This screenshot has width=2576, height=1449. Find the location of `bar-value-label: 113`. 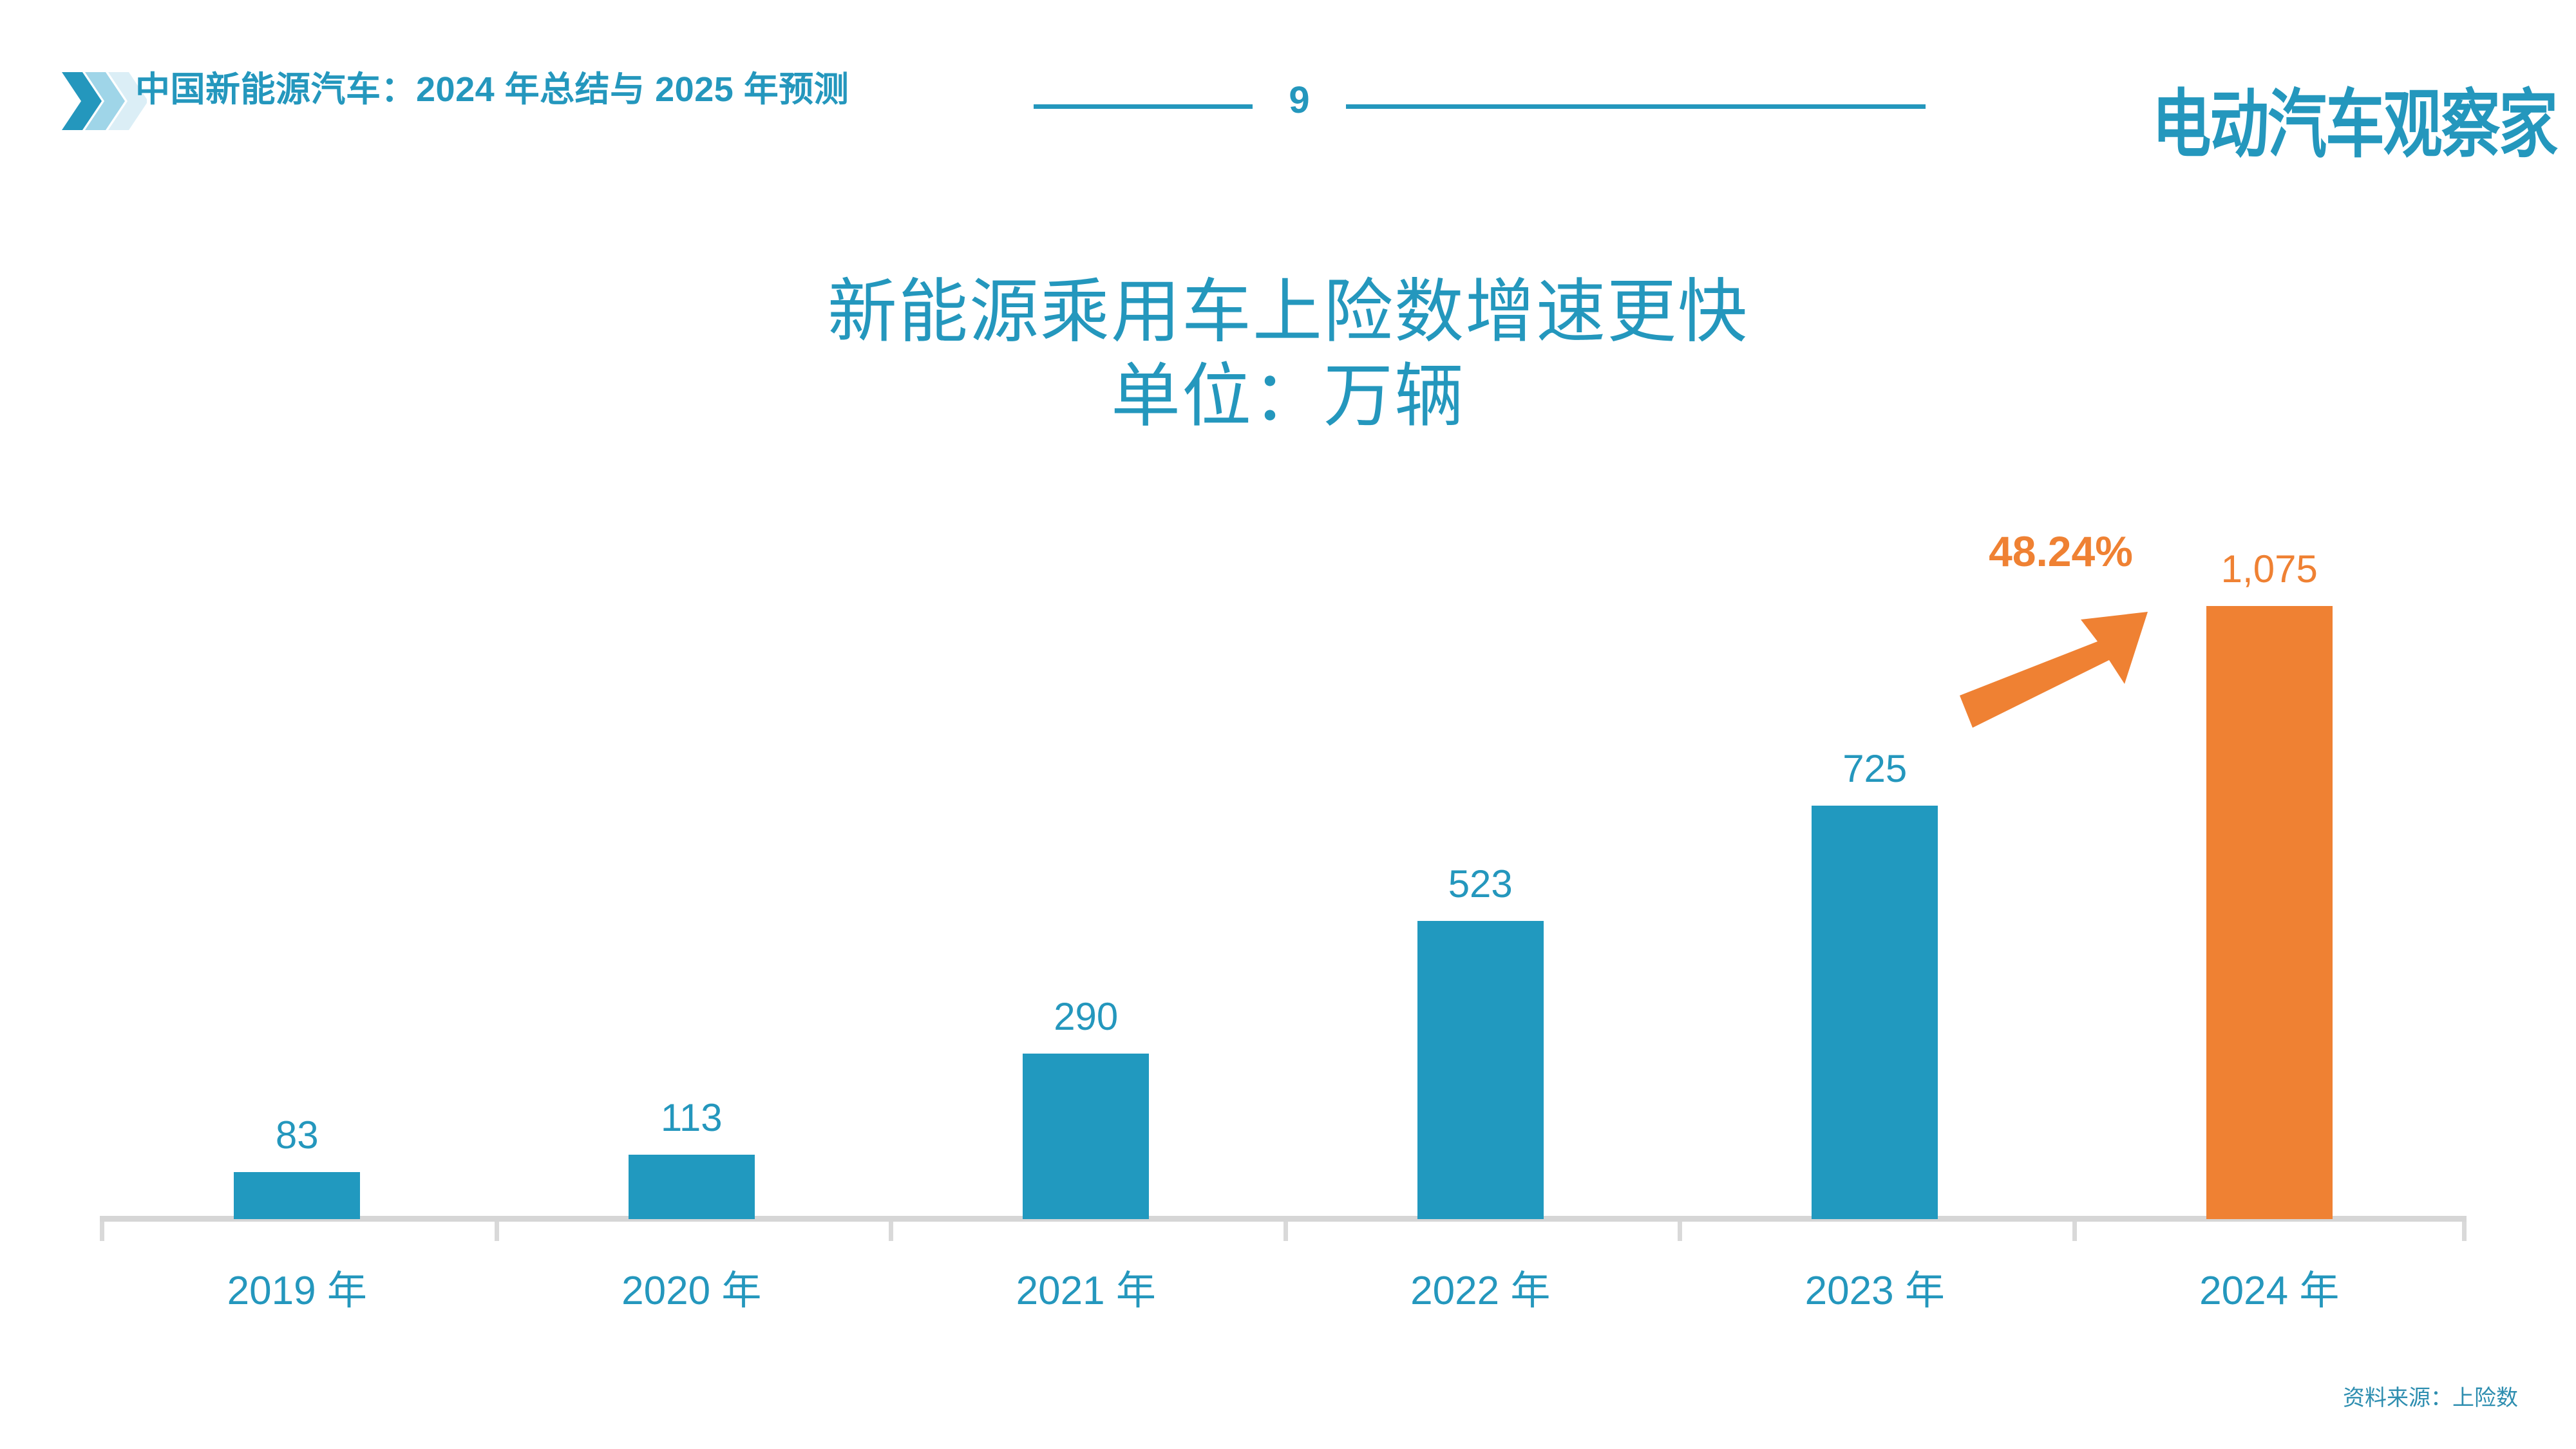

bar-value-label: 113 is located at coordinates (691, 1117).